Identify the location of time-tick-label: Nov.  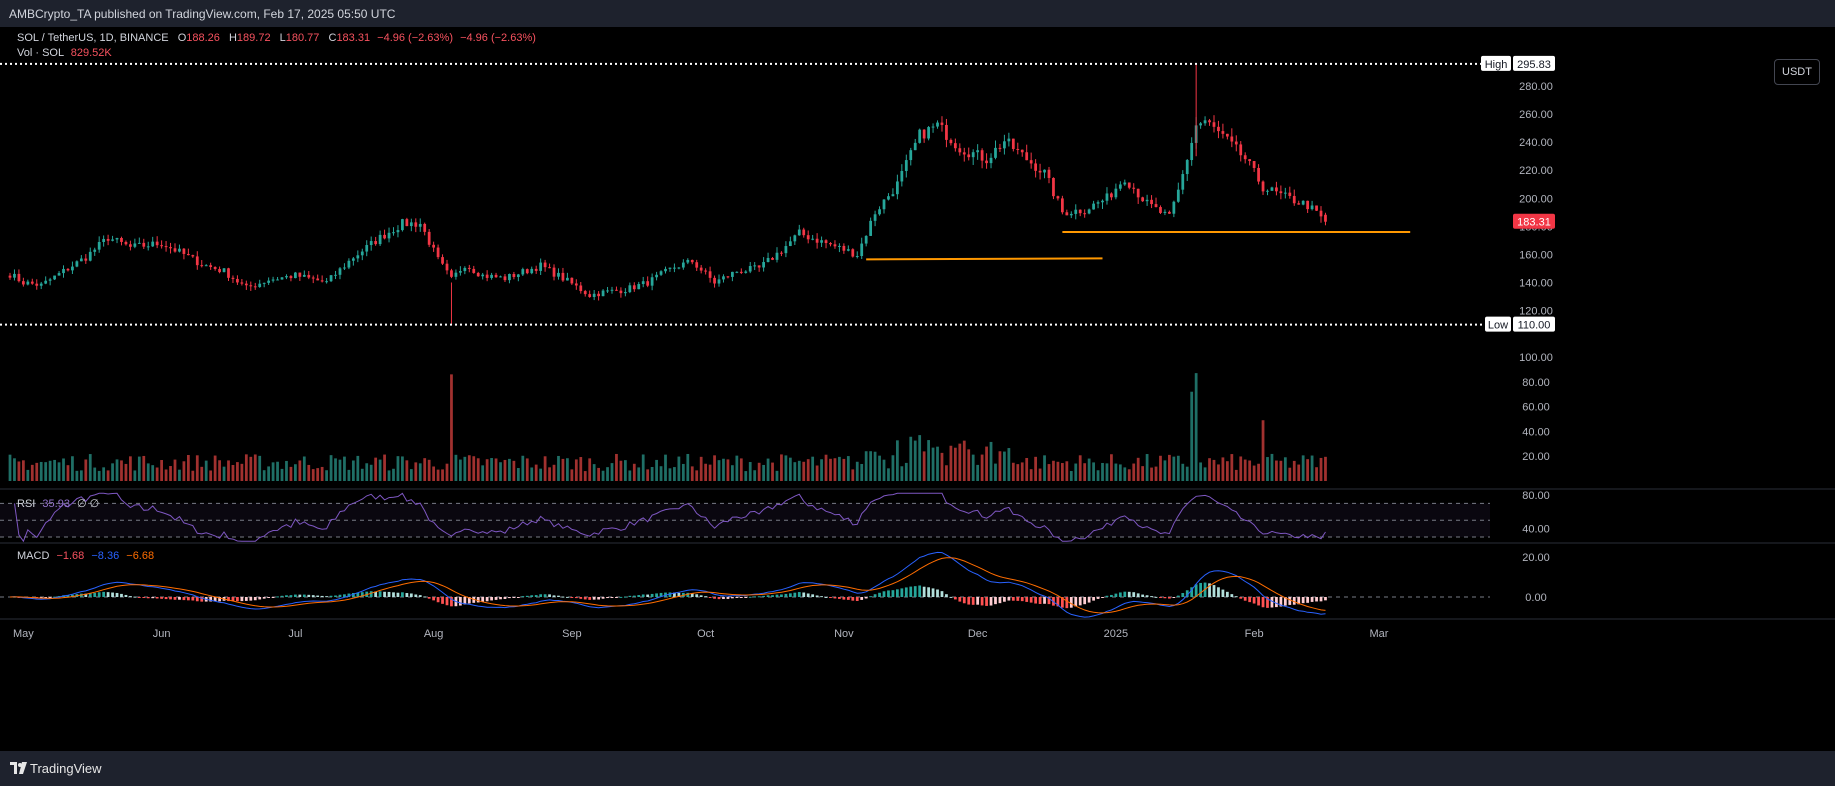
(844, 634).